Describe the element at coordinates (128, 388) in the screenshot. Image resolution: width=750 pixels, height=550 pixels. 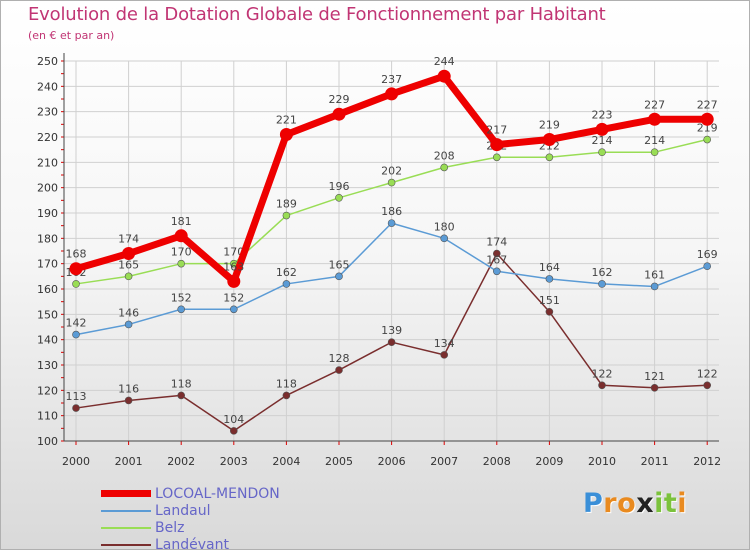
I see `data-label: 116` at that location.